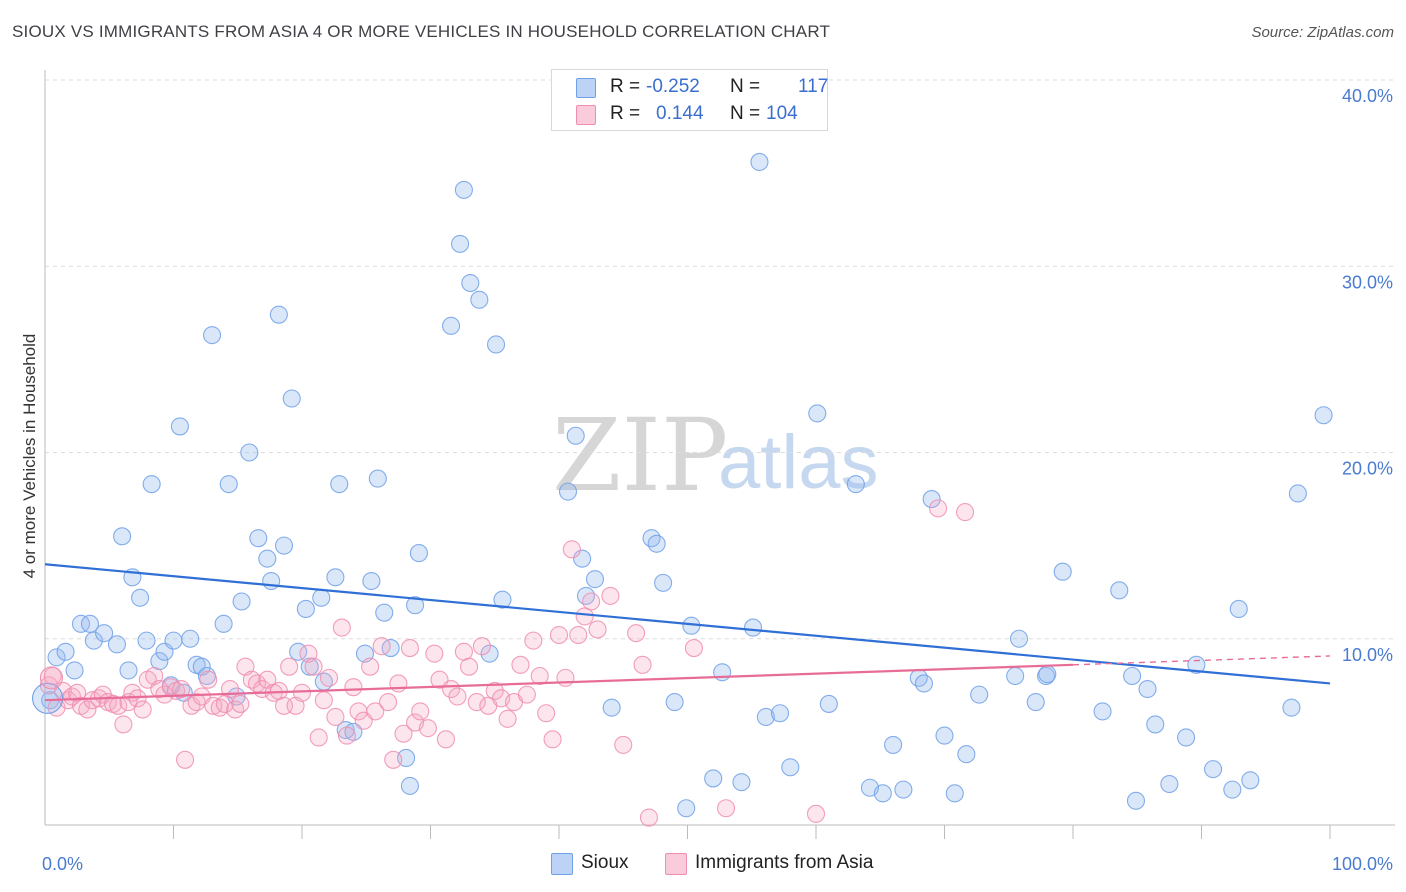  I want to click on r-value: 0.144, so click(680, 113).